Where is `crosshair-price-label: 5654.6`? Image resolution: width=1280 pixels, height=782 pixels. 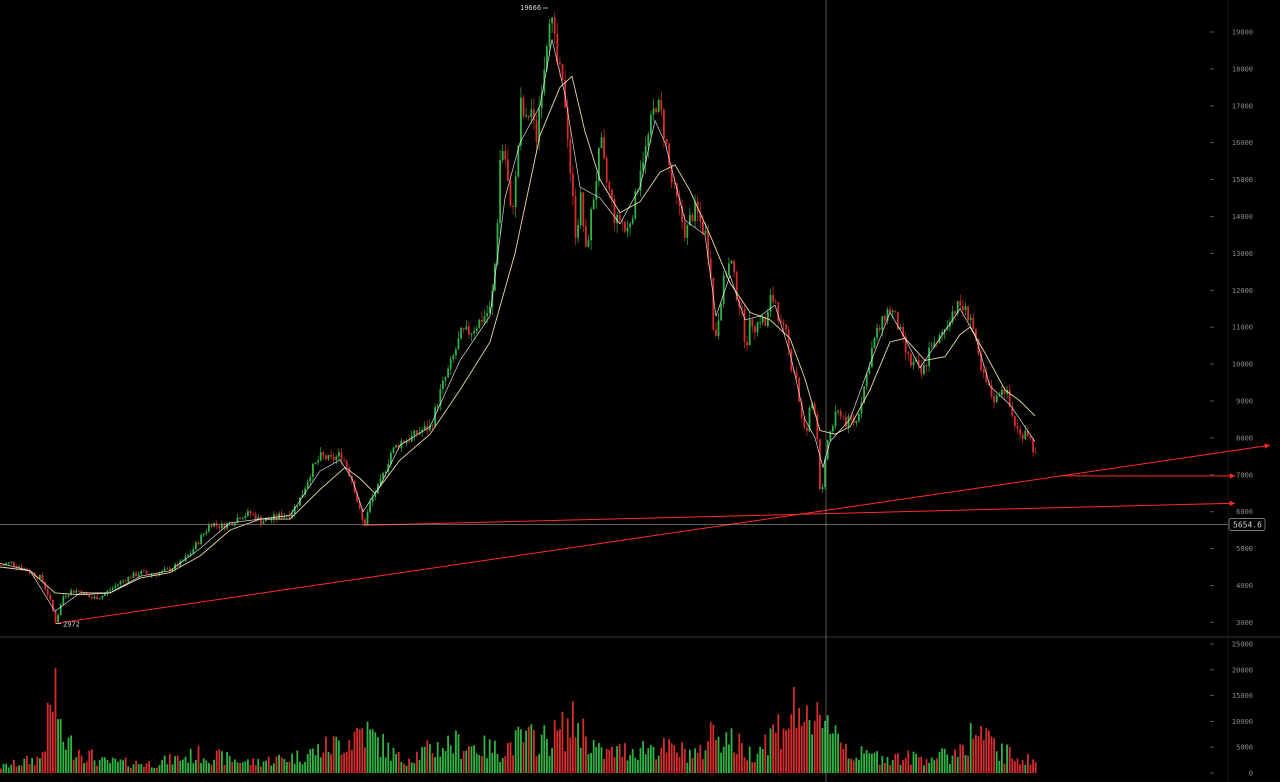
crosshair-price-label: 5654.6 is located at coordinates (1247, 524).